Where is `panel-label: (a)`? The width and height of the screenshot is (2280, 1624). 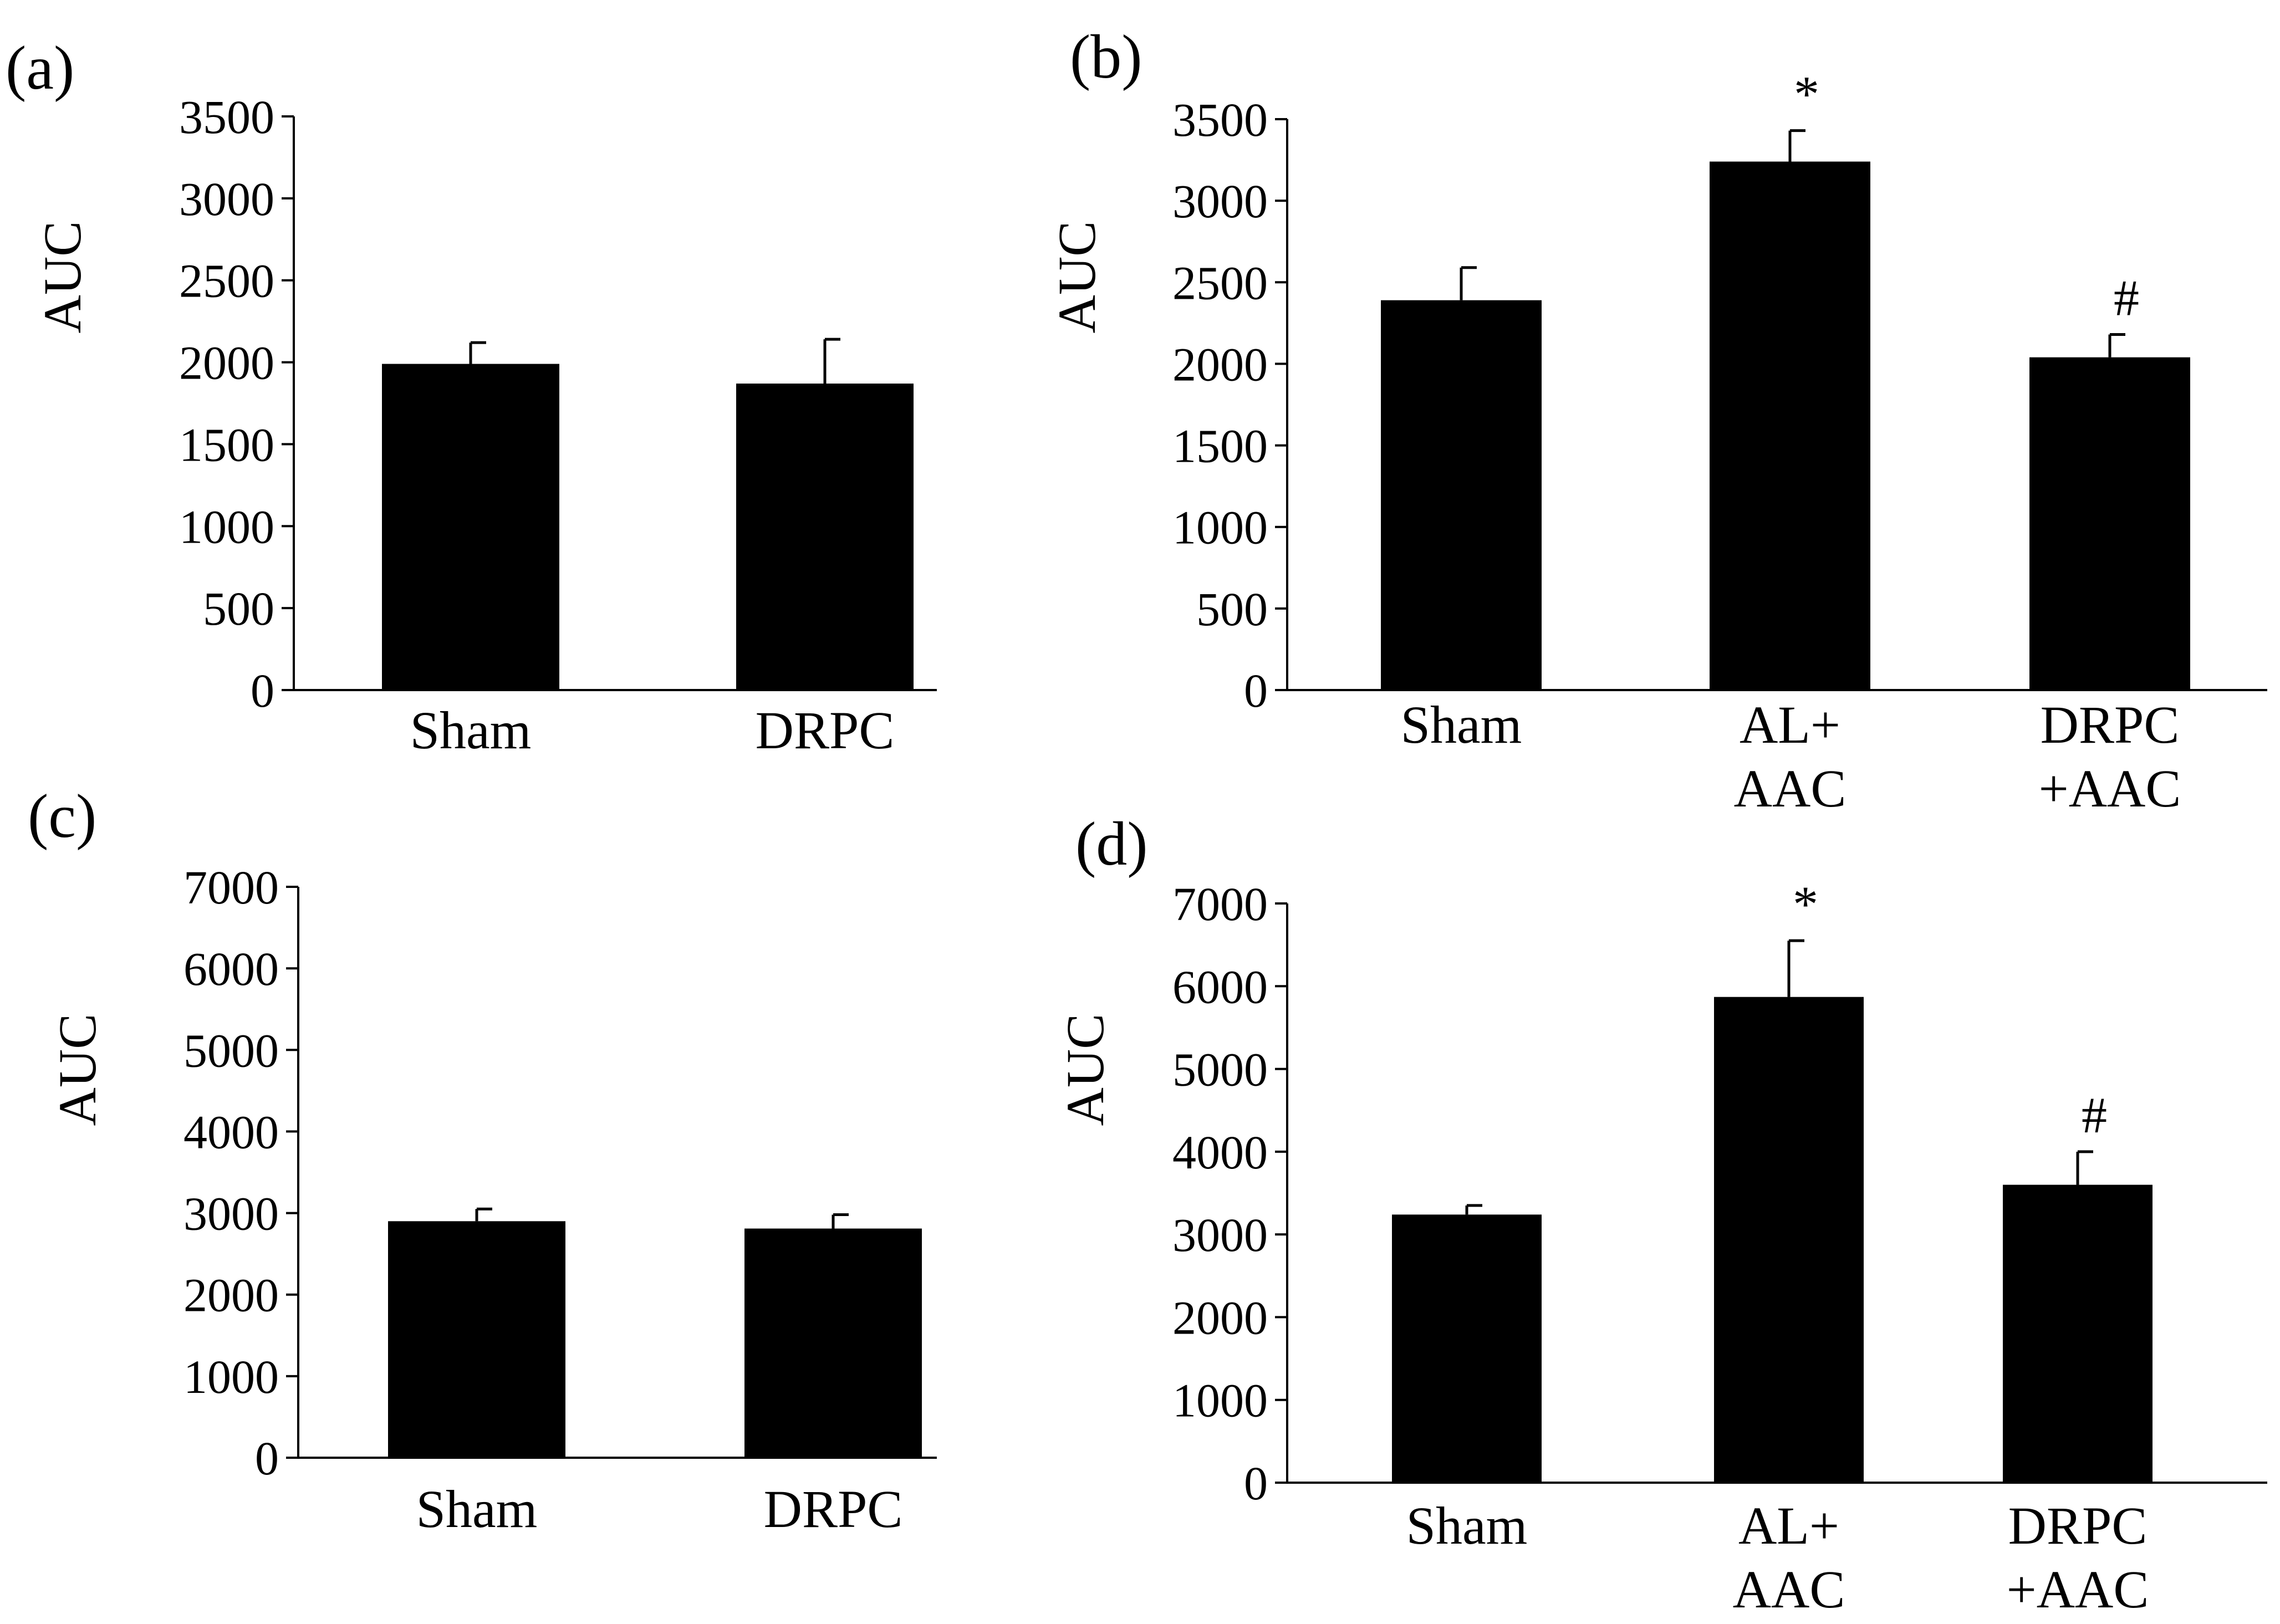 panel-label: (a) is located at coordinates (40, 68).